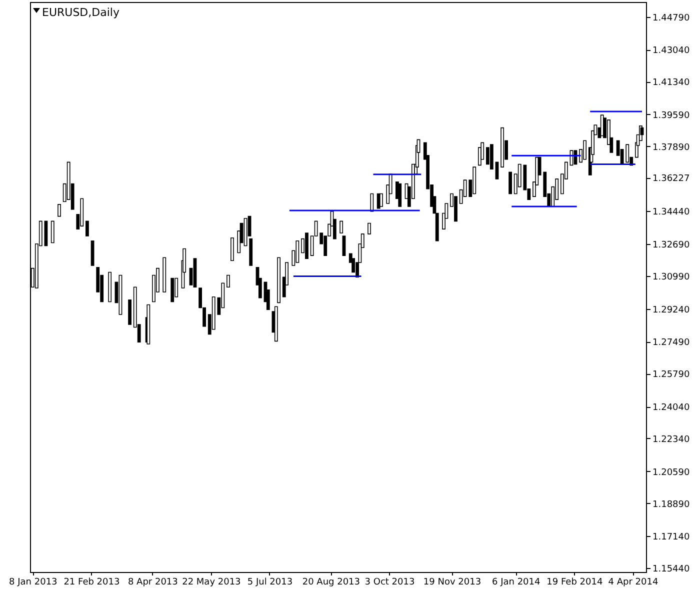 This screenshot has width=700, height=600. What do you see at coordinates (33, 583) in the screenshot?
I see `x-tick-label: 8 Jan 2013` at bounding box center [33, 583].